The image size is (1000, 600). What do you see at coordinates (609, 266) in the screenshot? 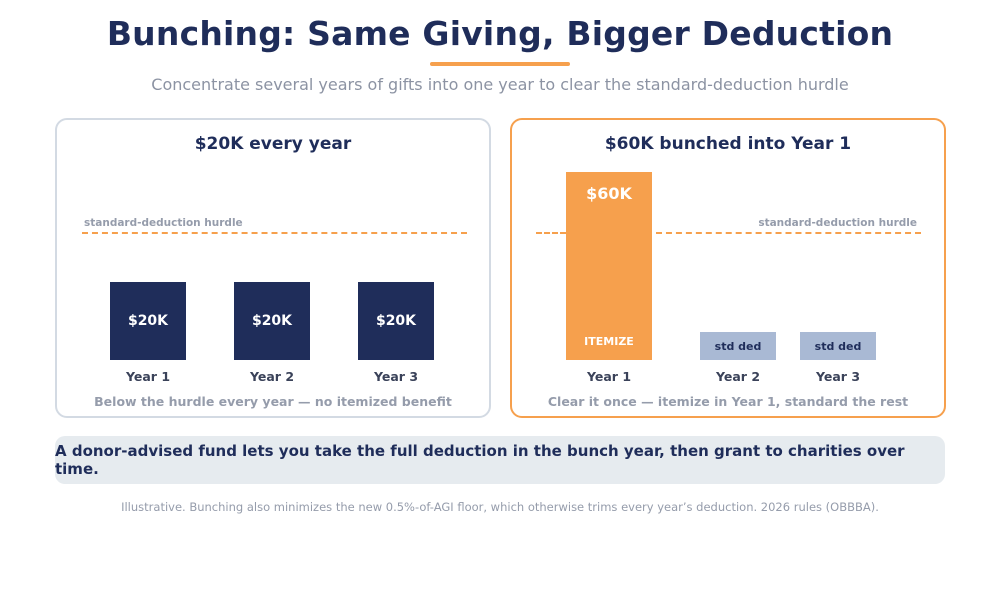
I see `bar-year-1: $60K ITEMIZE` at bounding box center [609, 266].